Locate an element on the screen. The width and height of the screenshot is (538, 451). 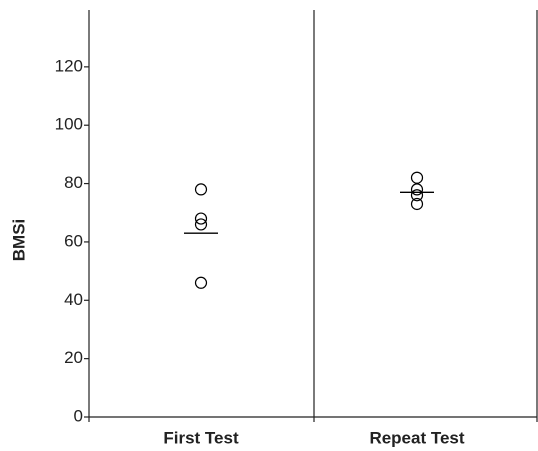
y-tick-label: 120 is located at coordinates (69, 65).